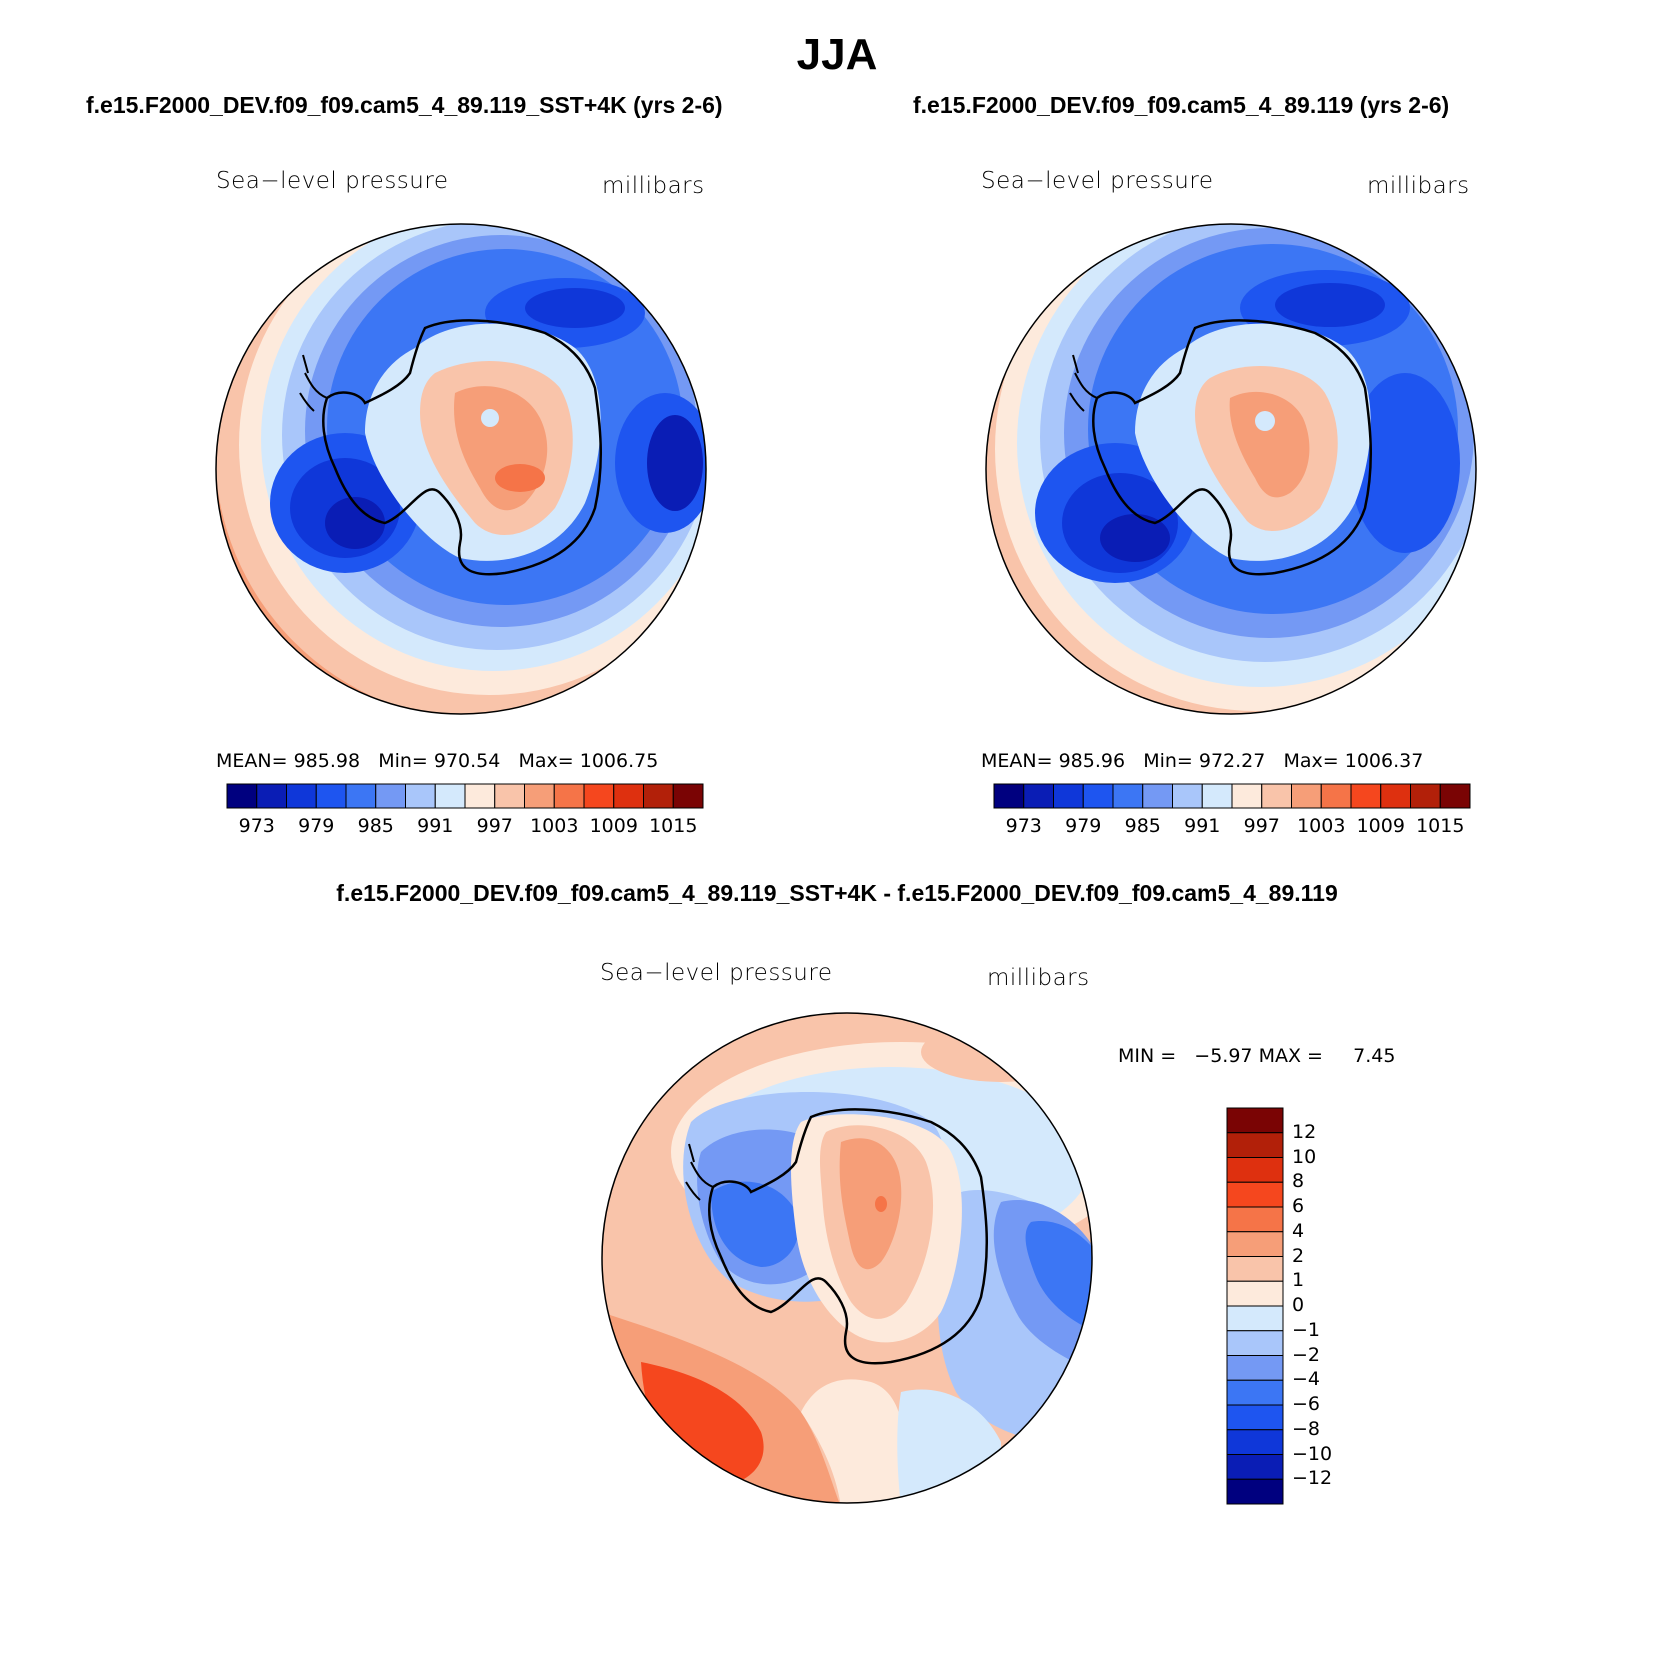  I want to click on colorbar-tick-label: −6, so click(1306, 1404).